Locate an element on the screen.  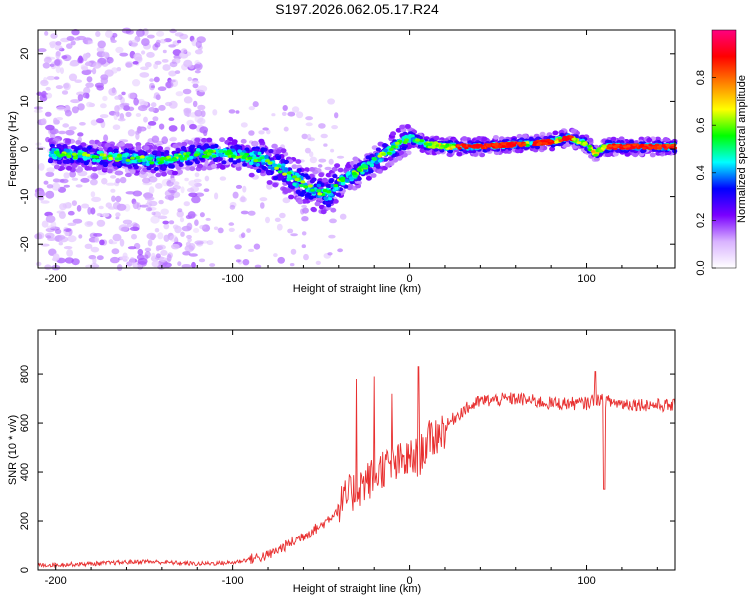
snr-y-tick-label: 200 is located at coordinates (25, 521).